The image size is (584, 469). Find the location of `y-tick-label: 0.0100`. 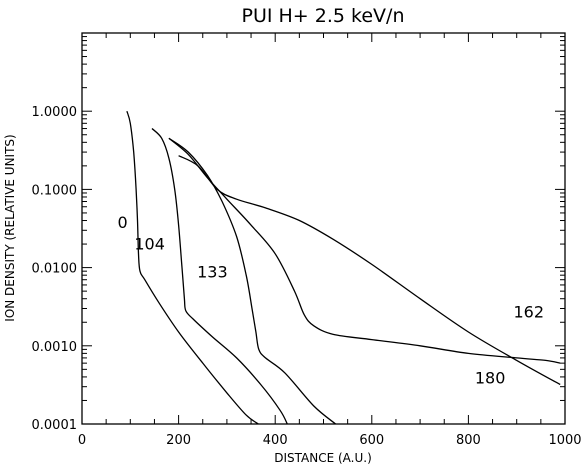

y-tick-label: 0.0100 is located at coordinates (55, 269).